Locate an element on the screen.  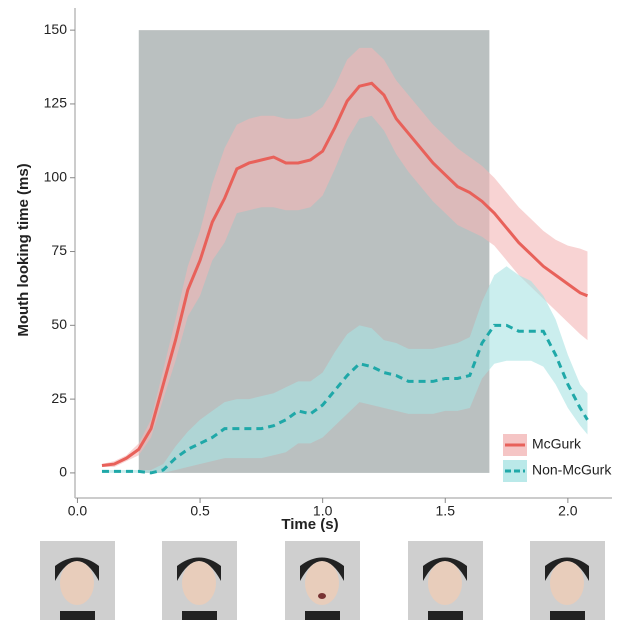
x-tick-label: 0.0 is located at coordinates (78, 511).